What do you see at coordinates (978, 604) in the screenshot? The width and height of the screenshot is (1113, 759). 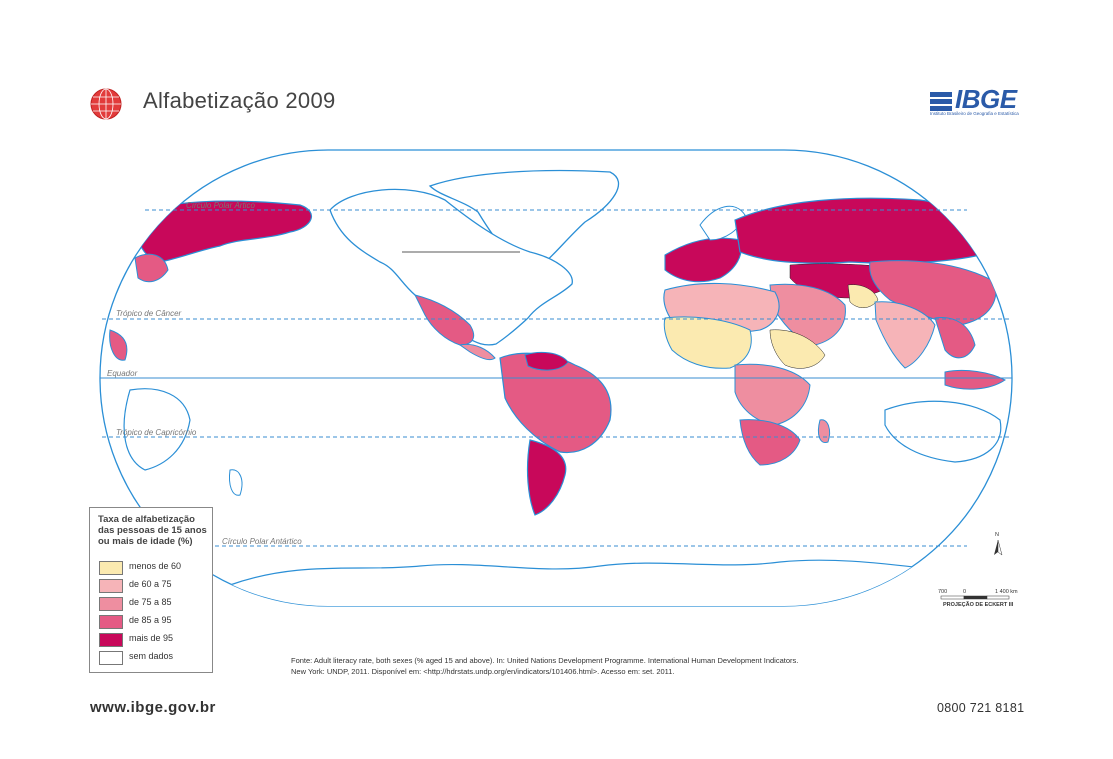 I see `projection-label: PROJEÇÃO DE ECKERT III` at bounding box center [978, 604].